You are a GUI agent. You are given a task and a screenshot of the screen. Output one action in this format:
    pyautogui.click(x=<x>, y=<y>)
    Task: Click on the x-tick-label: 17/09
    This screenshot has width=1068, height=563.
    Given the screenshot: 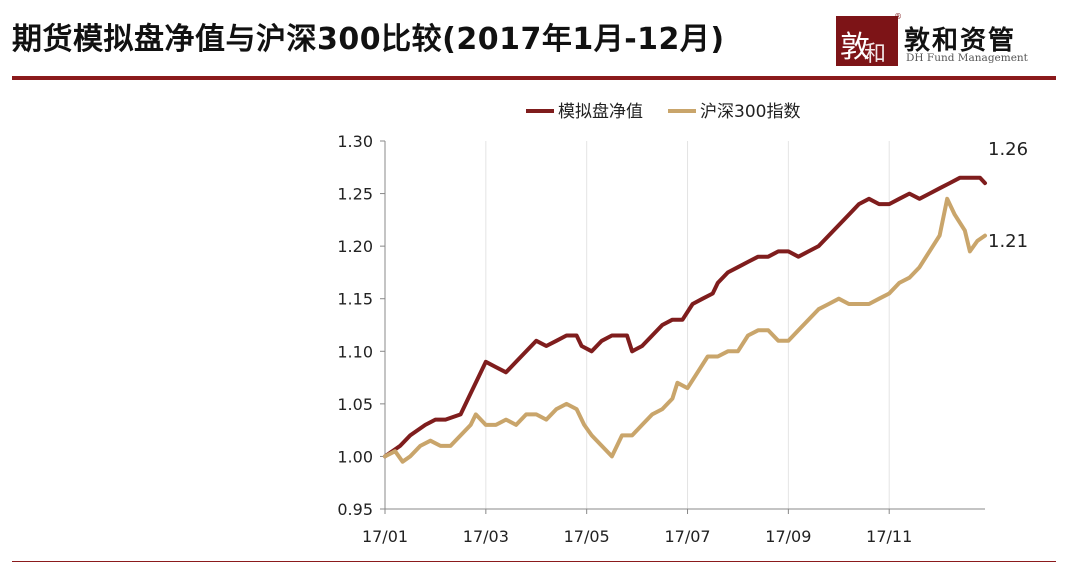 What is the action you would take?
    pyautogui.click(x=788, y=536)
    